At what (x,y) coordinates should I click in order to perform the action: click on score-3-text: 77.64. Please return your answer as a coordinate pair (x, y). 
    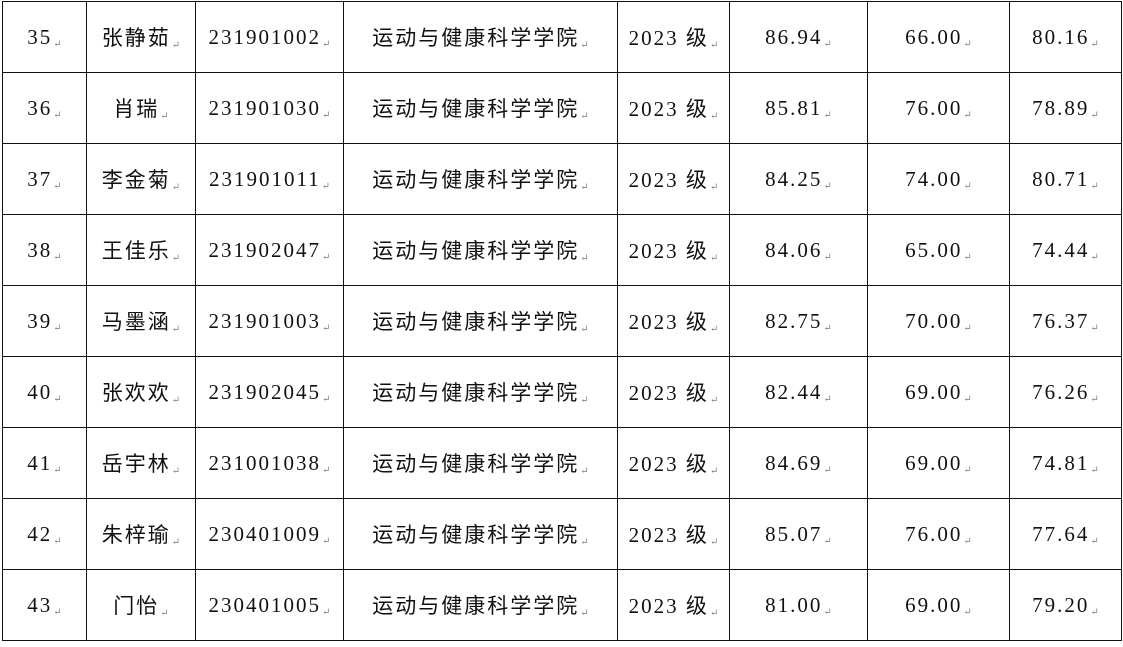
    Looking at the image, I should click on (1065, 534).